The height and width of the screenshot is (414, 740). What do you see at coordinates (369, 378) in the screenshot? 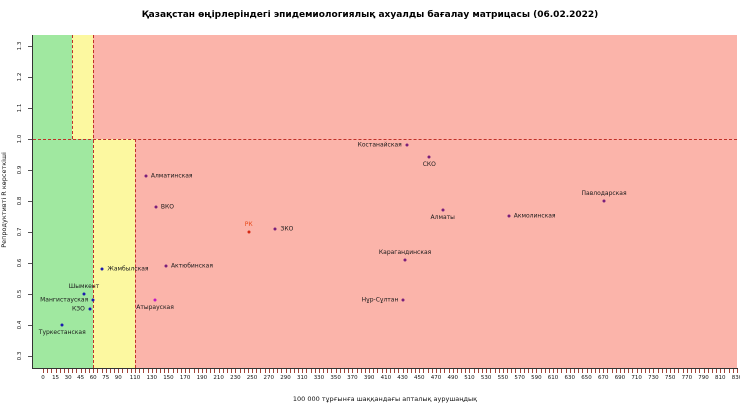
I see `x-tick-label: 390` at bounding box center [369, 378].